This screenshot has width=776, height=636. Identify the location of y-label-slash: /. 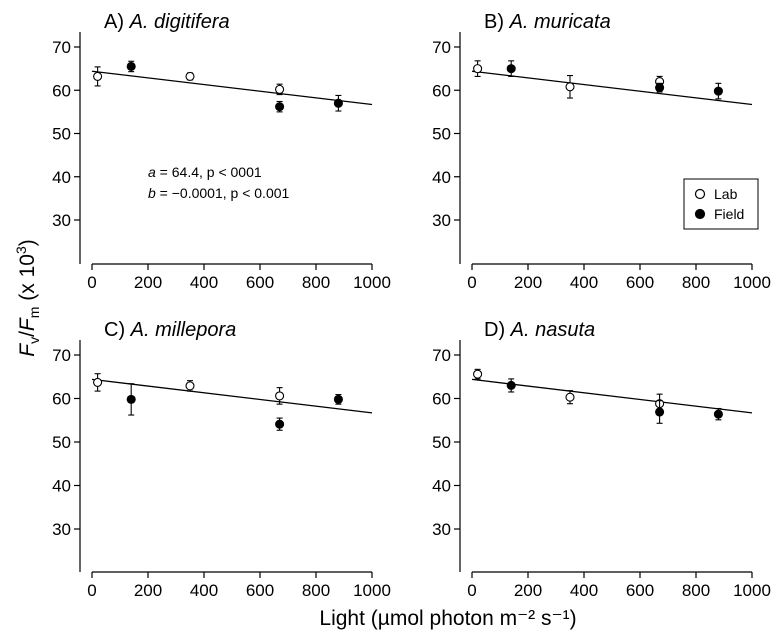
(27, 334).